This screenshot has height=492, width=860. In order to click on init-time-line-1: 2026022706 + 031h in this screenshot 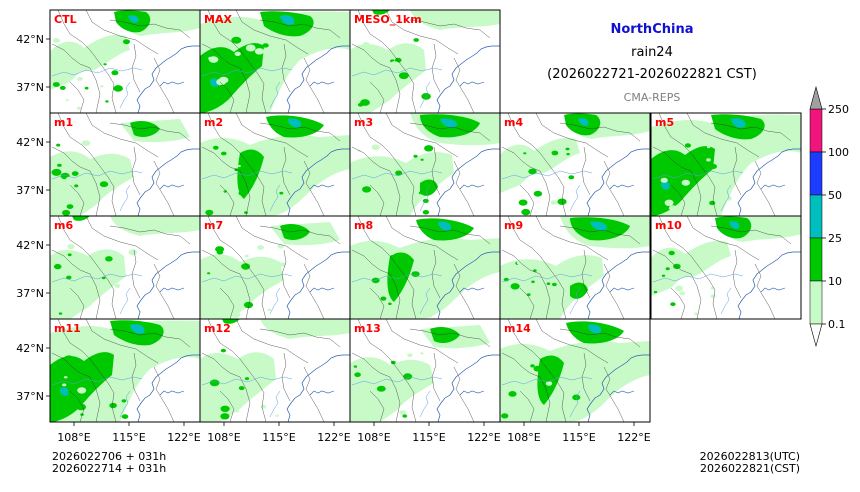, I will do `click(109, 456)`.